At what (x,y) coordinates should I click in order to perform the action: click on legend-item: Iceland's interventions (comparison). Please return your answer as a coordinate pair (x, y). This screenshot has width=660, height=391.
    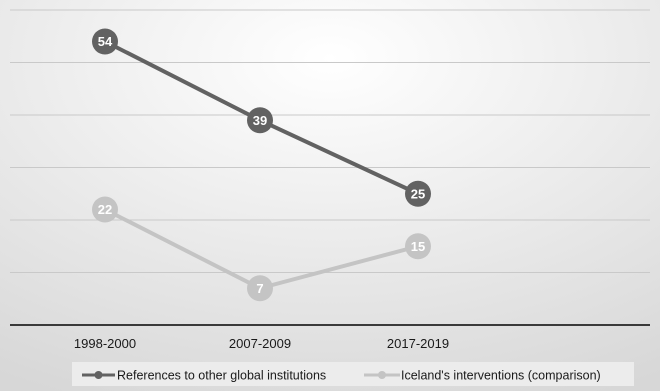
    Looking at the image, I should click on (482, 376).